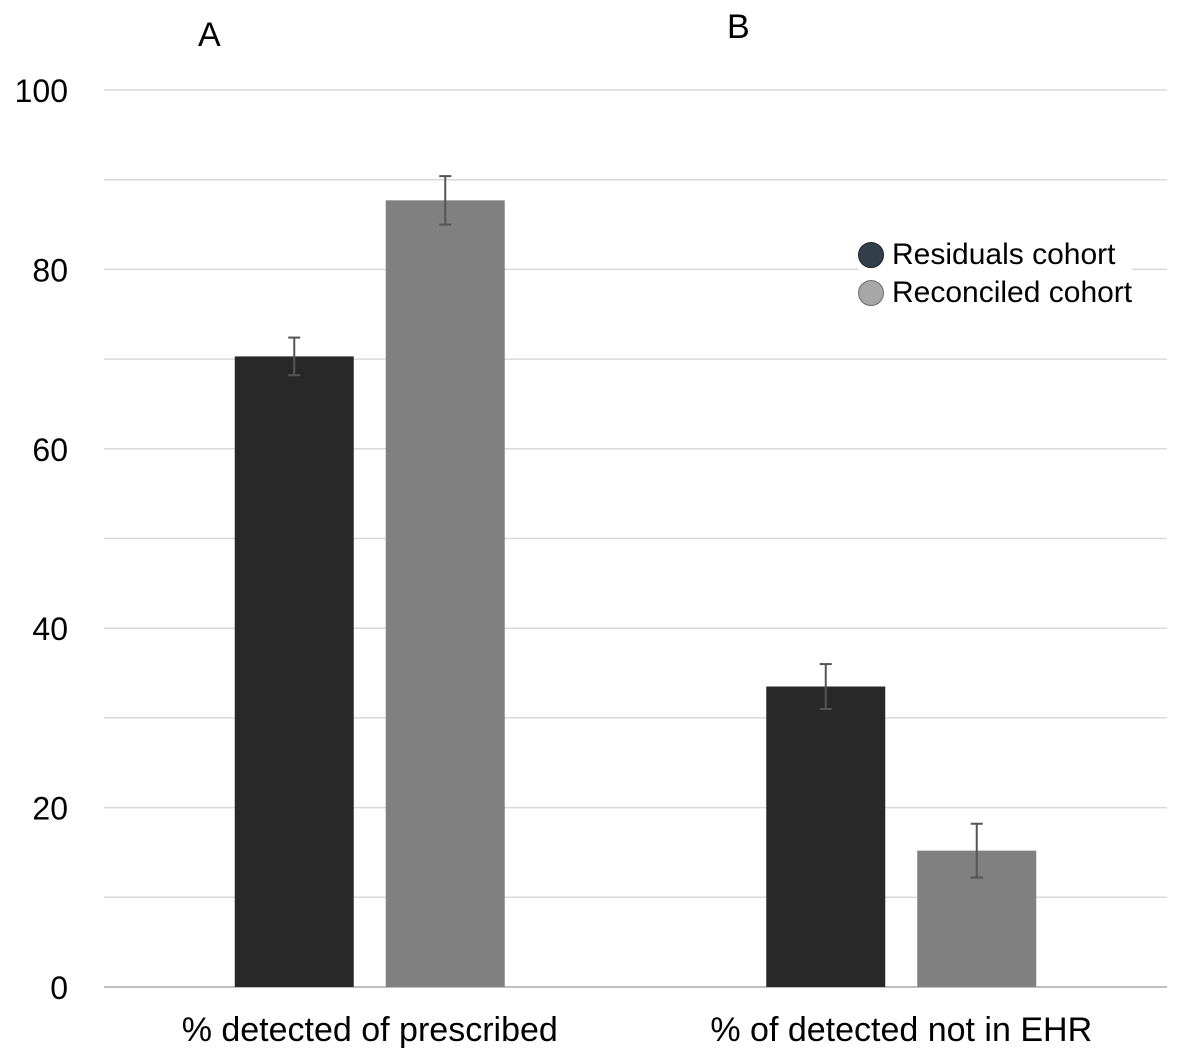  Describe the element at coordinates (41, 539) in the screenshot. I see `y-axis-ticks: 0 20 40 60 80 100` at that location.